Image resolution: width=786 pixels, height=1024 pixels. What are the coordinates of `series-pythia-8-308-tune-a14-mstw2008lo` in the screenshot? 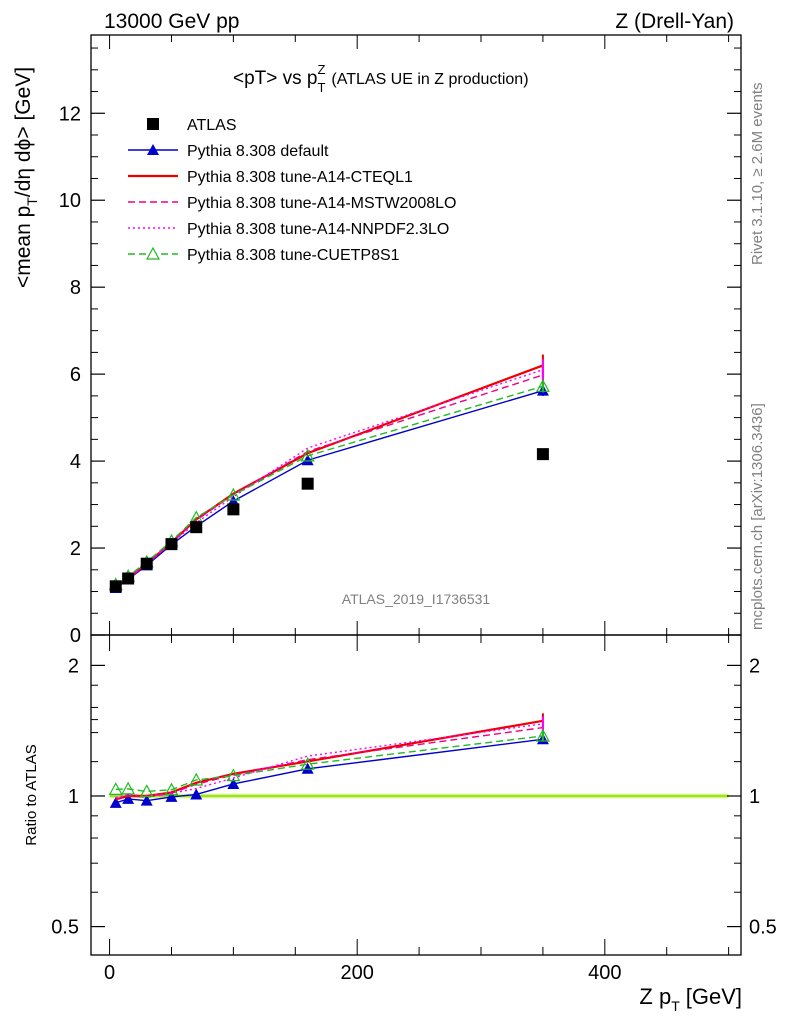 It's located at (329, 476).